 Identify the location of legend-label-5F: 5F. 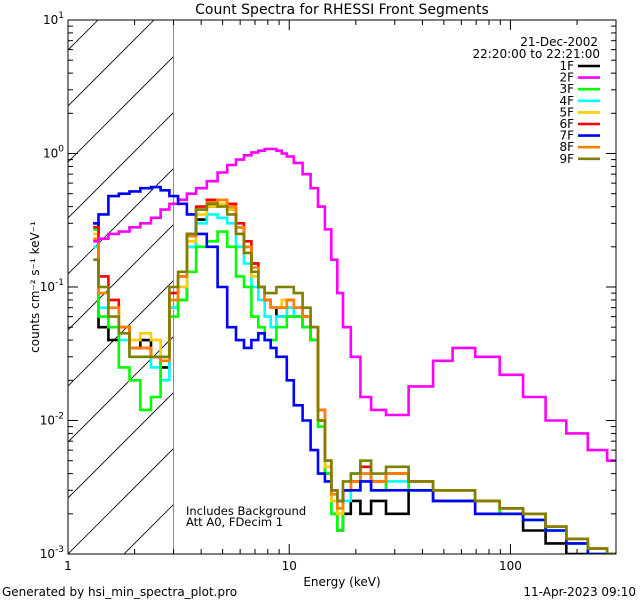
(566, 112).